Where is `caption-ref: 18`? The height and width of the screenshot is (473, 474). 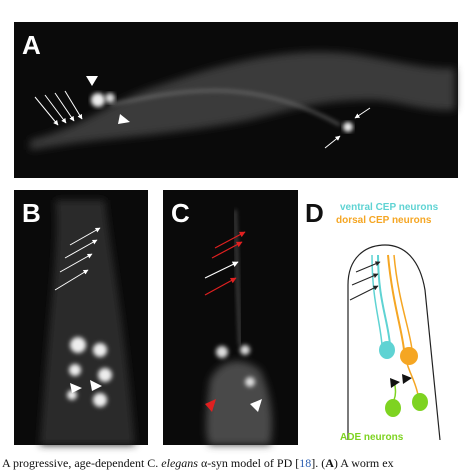 caption-ref: 18 is located at coordinates (305, 463).